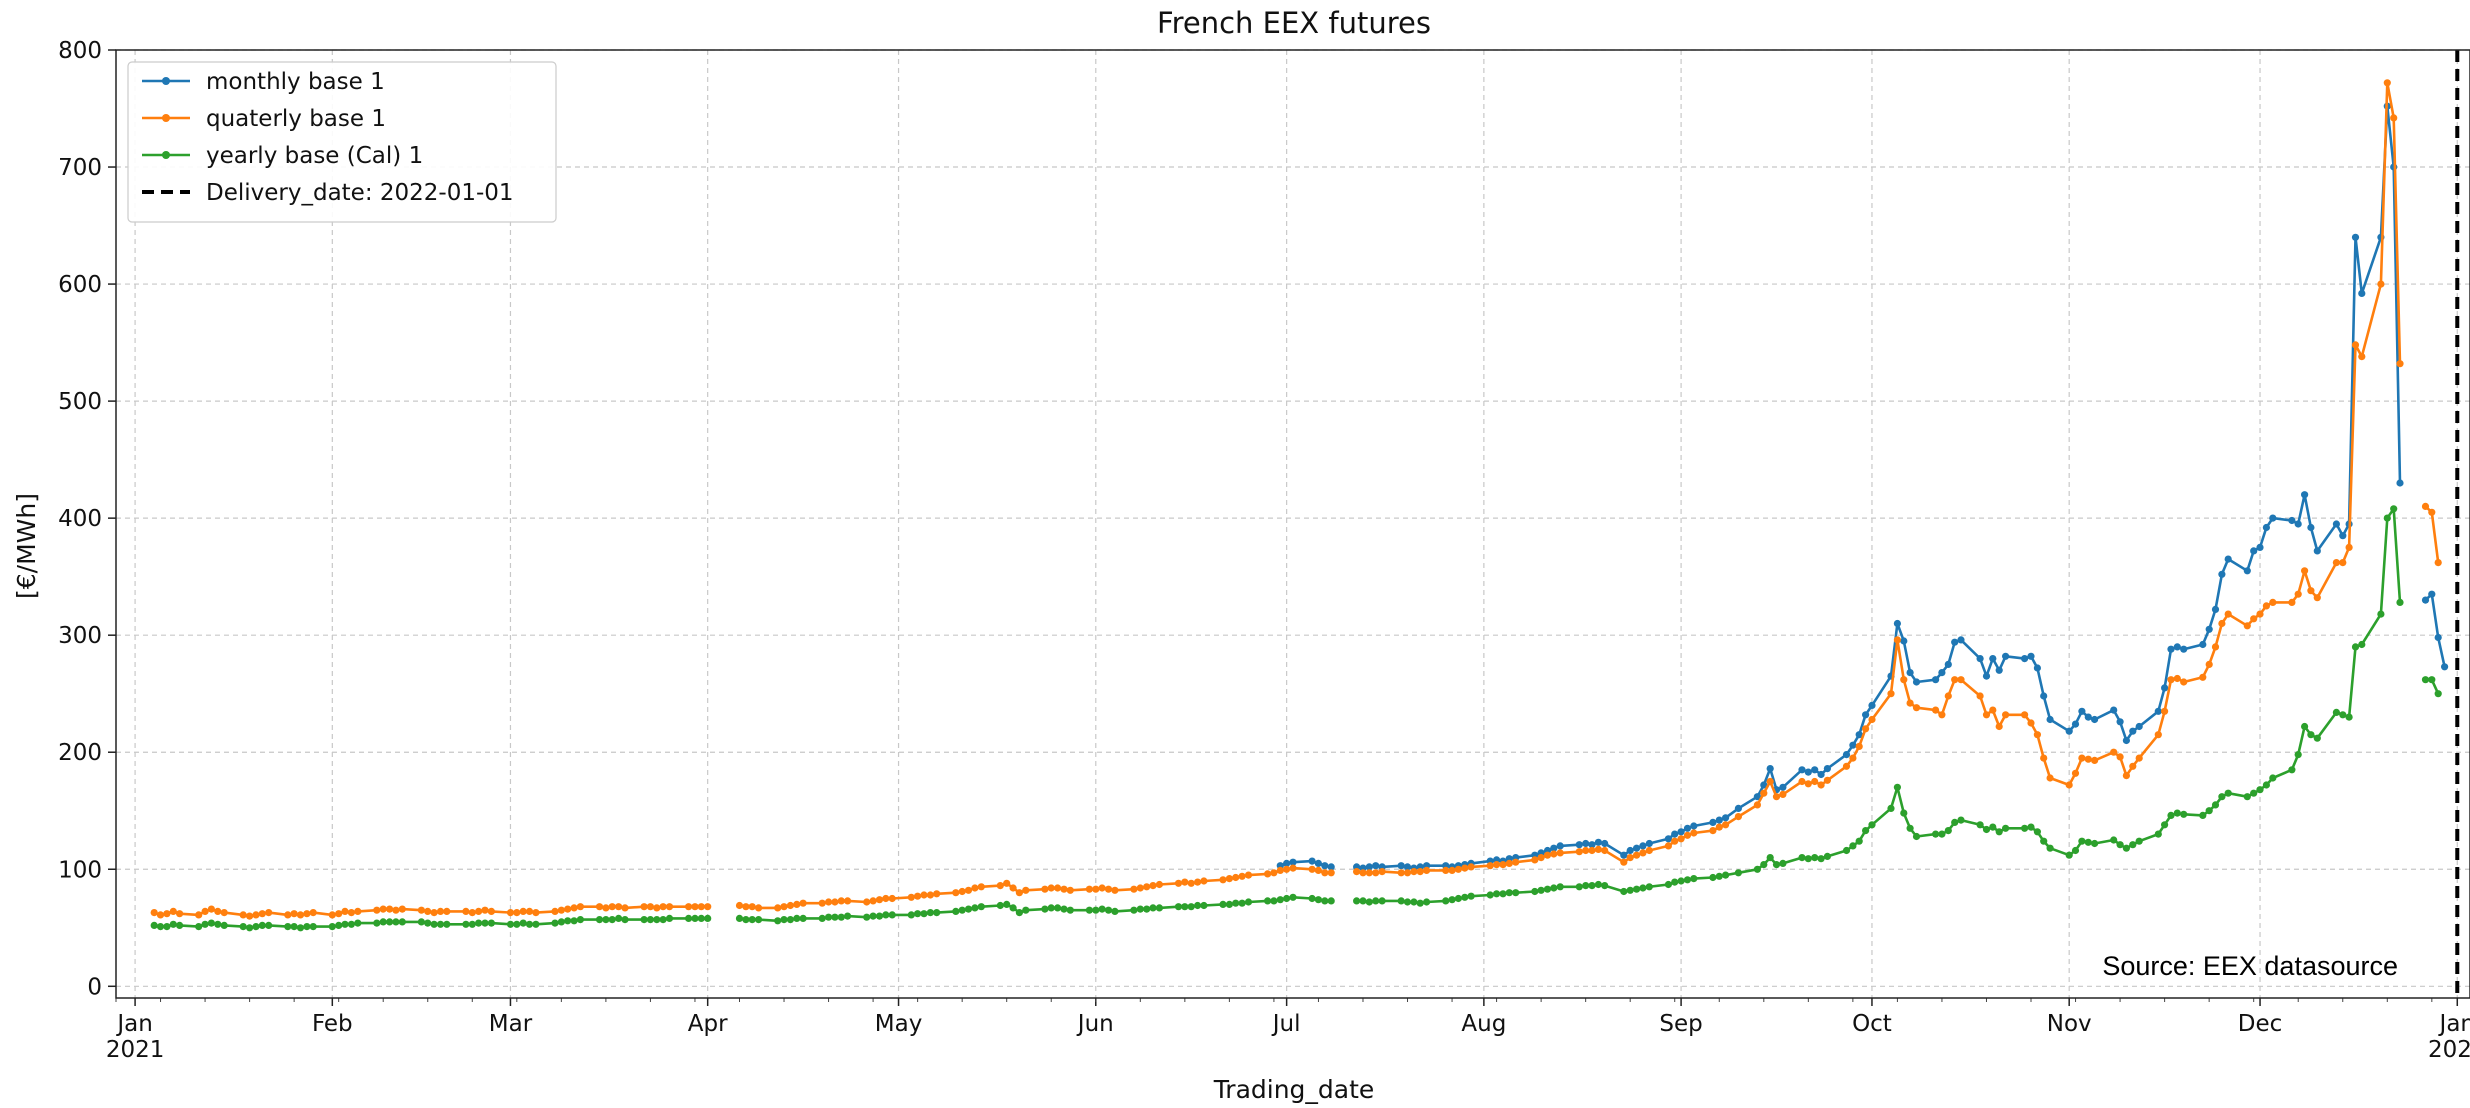  What do you see at coordinates (80, 870) in the screenshot?
I see `y-tick-label: 100` at bounding box center [80, 870].